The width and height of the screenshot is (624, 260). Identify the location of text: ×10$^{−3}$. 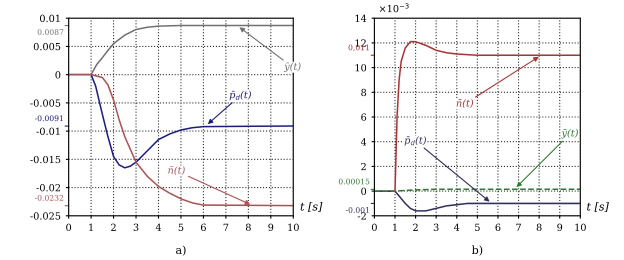
(394, 7).